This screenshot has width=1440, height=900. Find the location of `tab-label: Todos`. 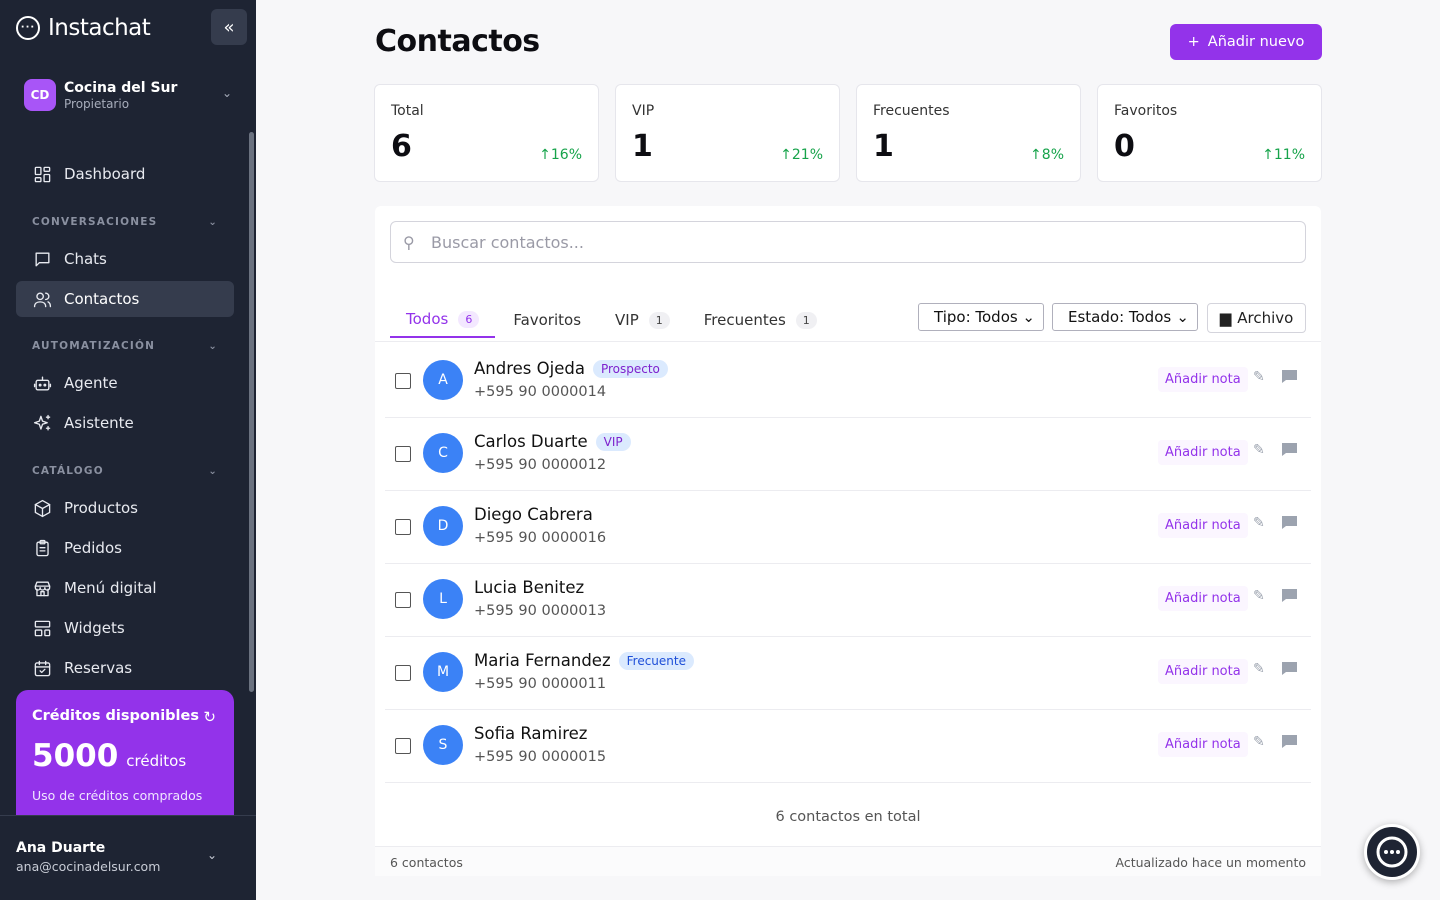

tab-label: Todos is located at coordinates (427, 319).